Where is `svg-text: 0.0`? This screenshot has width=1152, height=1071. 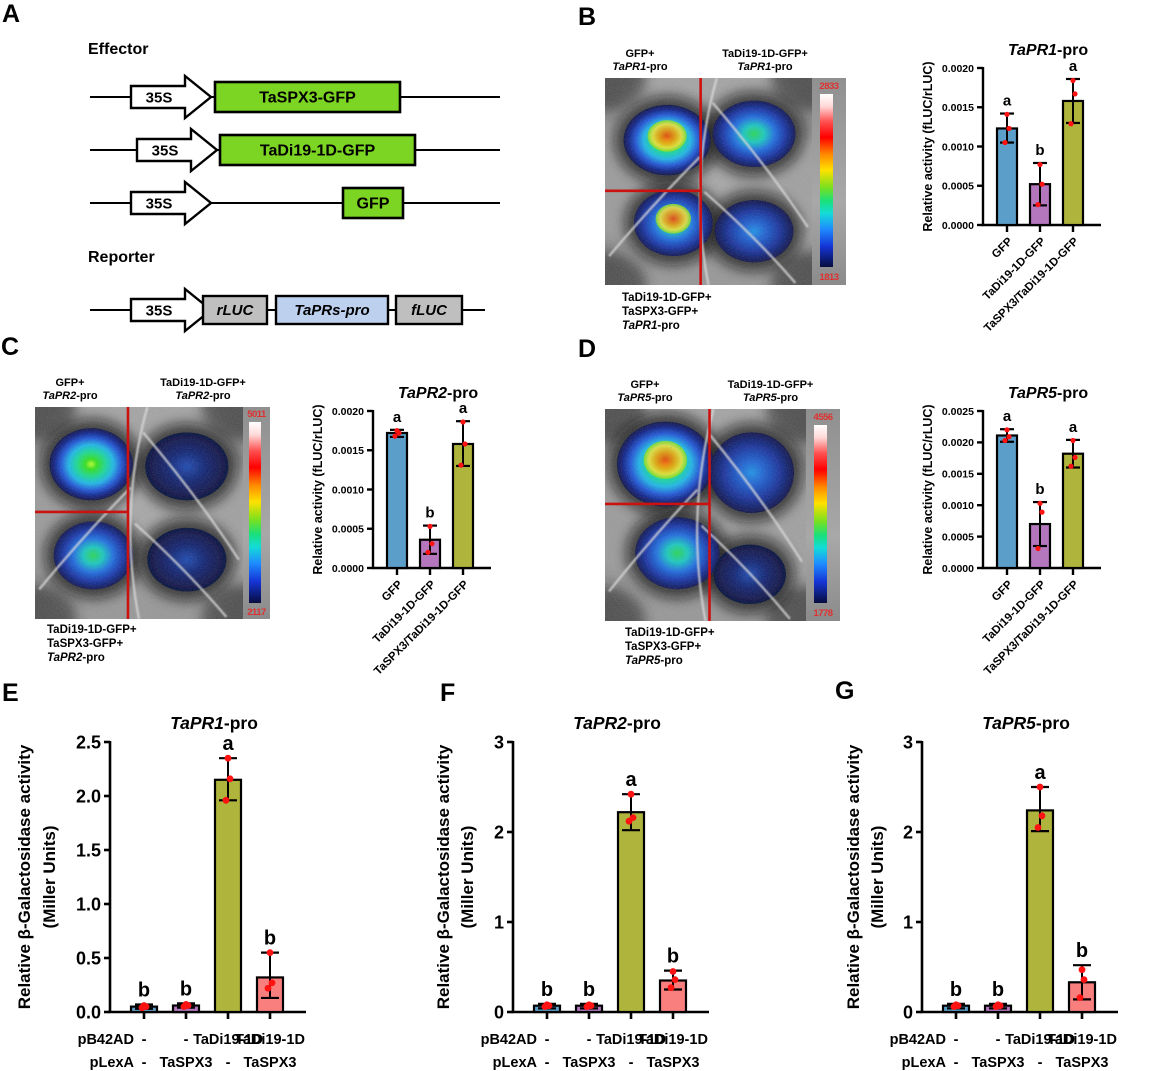 svg-text: 0.0 is located at coordinates (88, 1012).